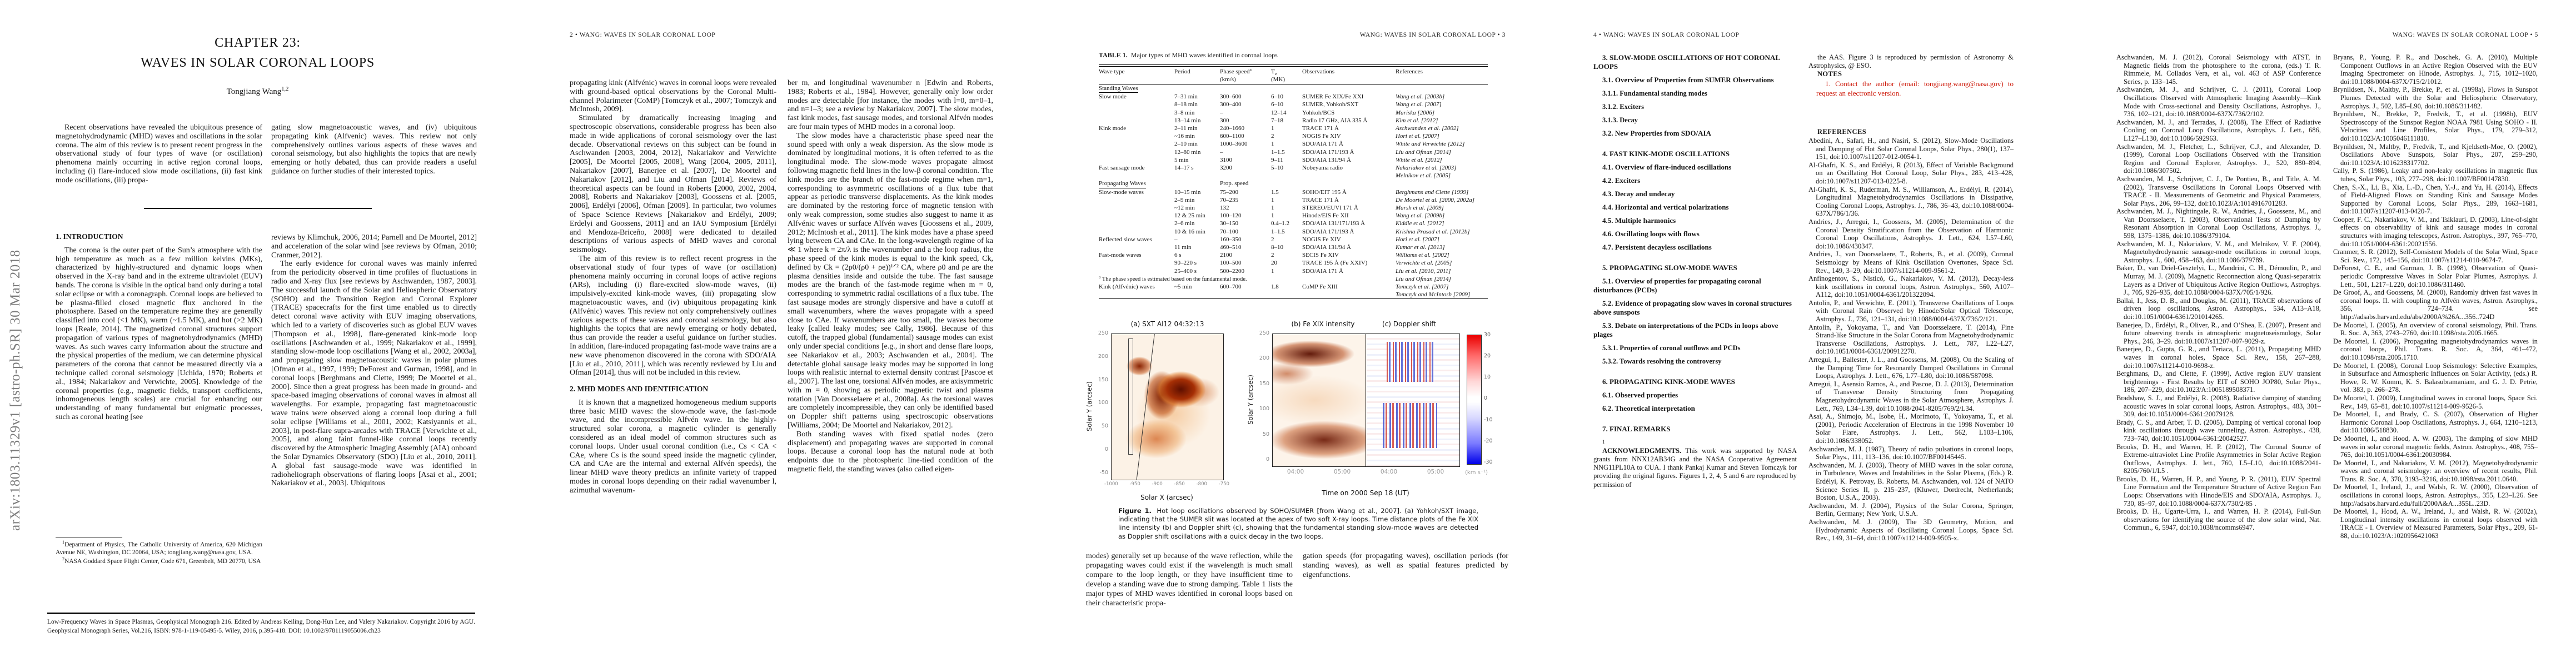 This screenshot has height=667, width=2576. Describe the element at coordinates (643, 35) in the screenshot. I see `running-head-page2: 2 • WANG: WAVES IN SOLAR CORONAL LOOP` at that location.